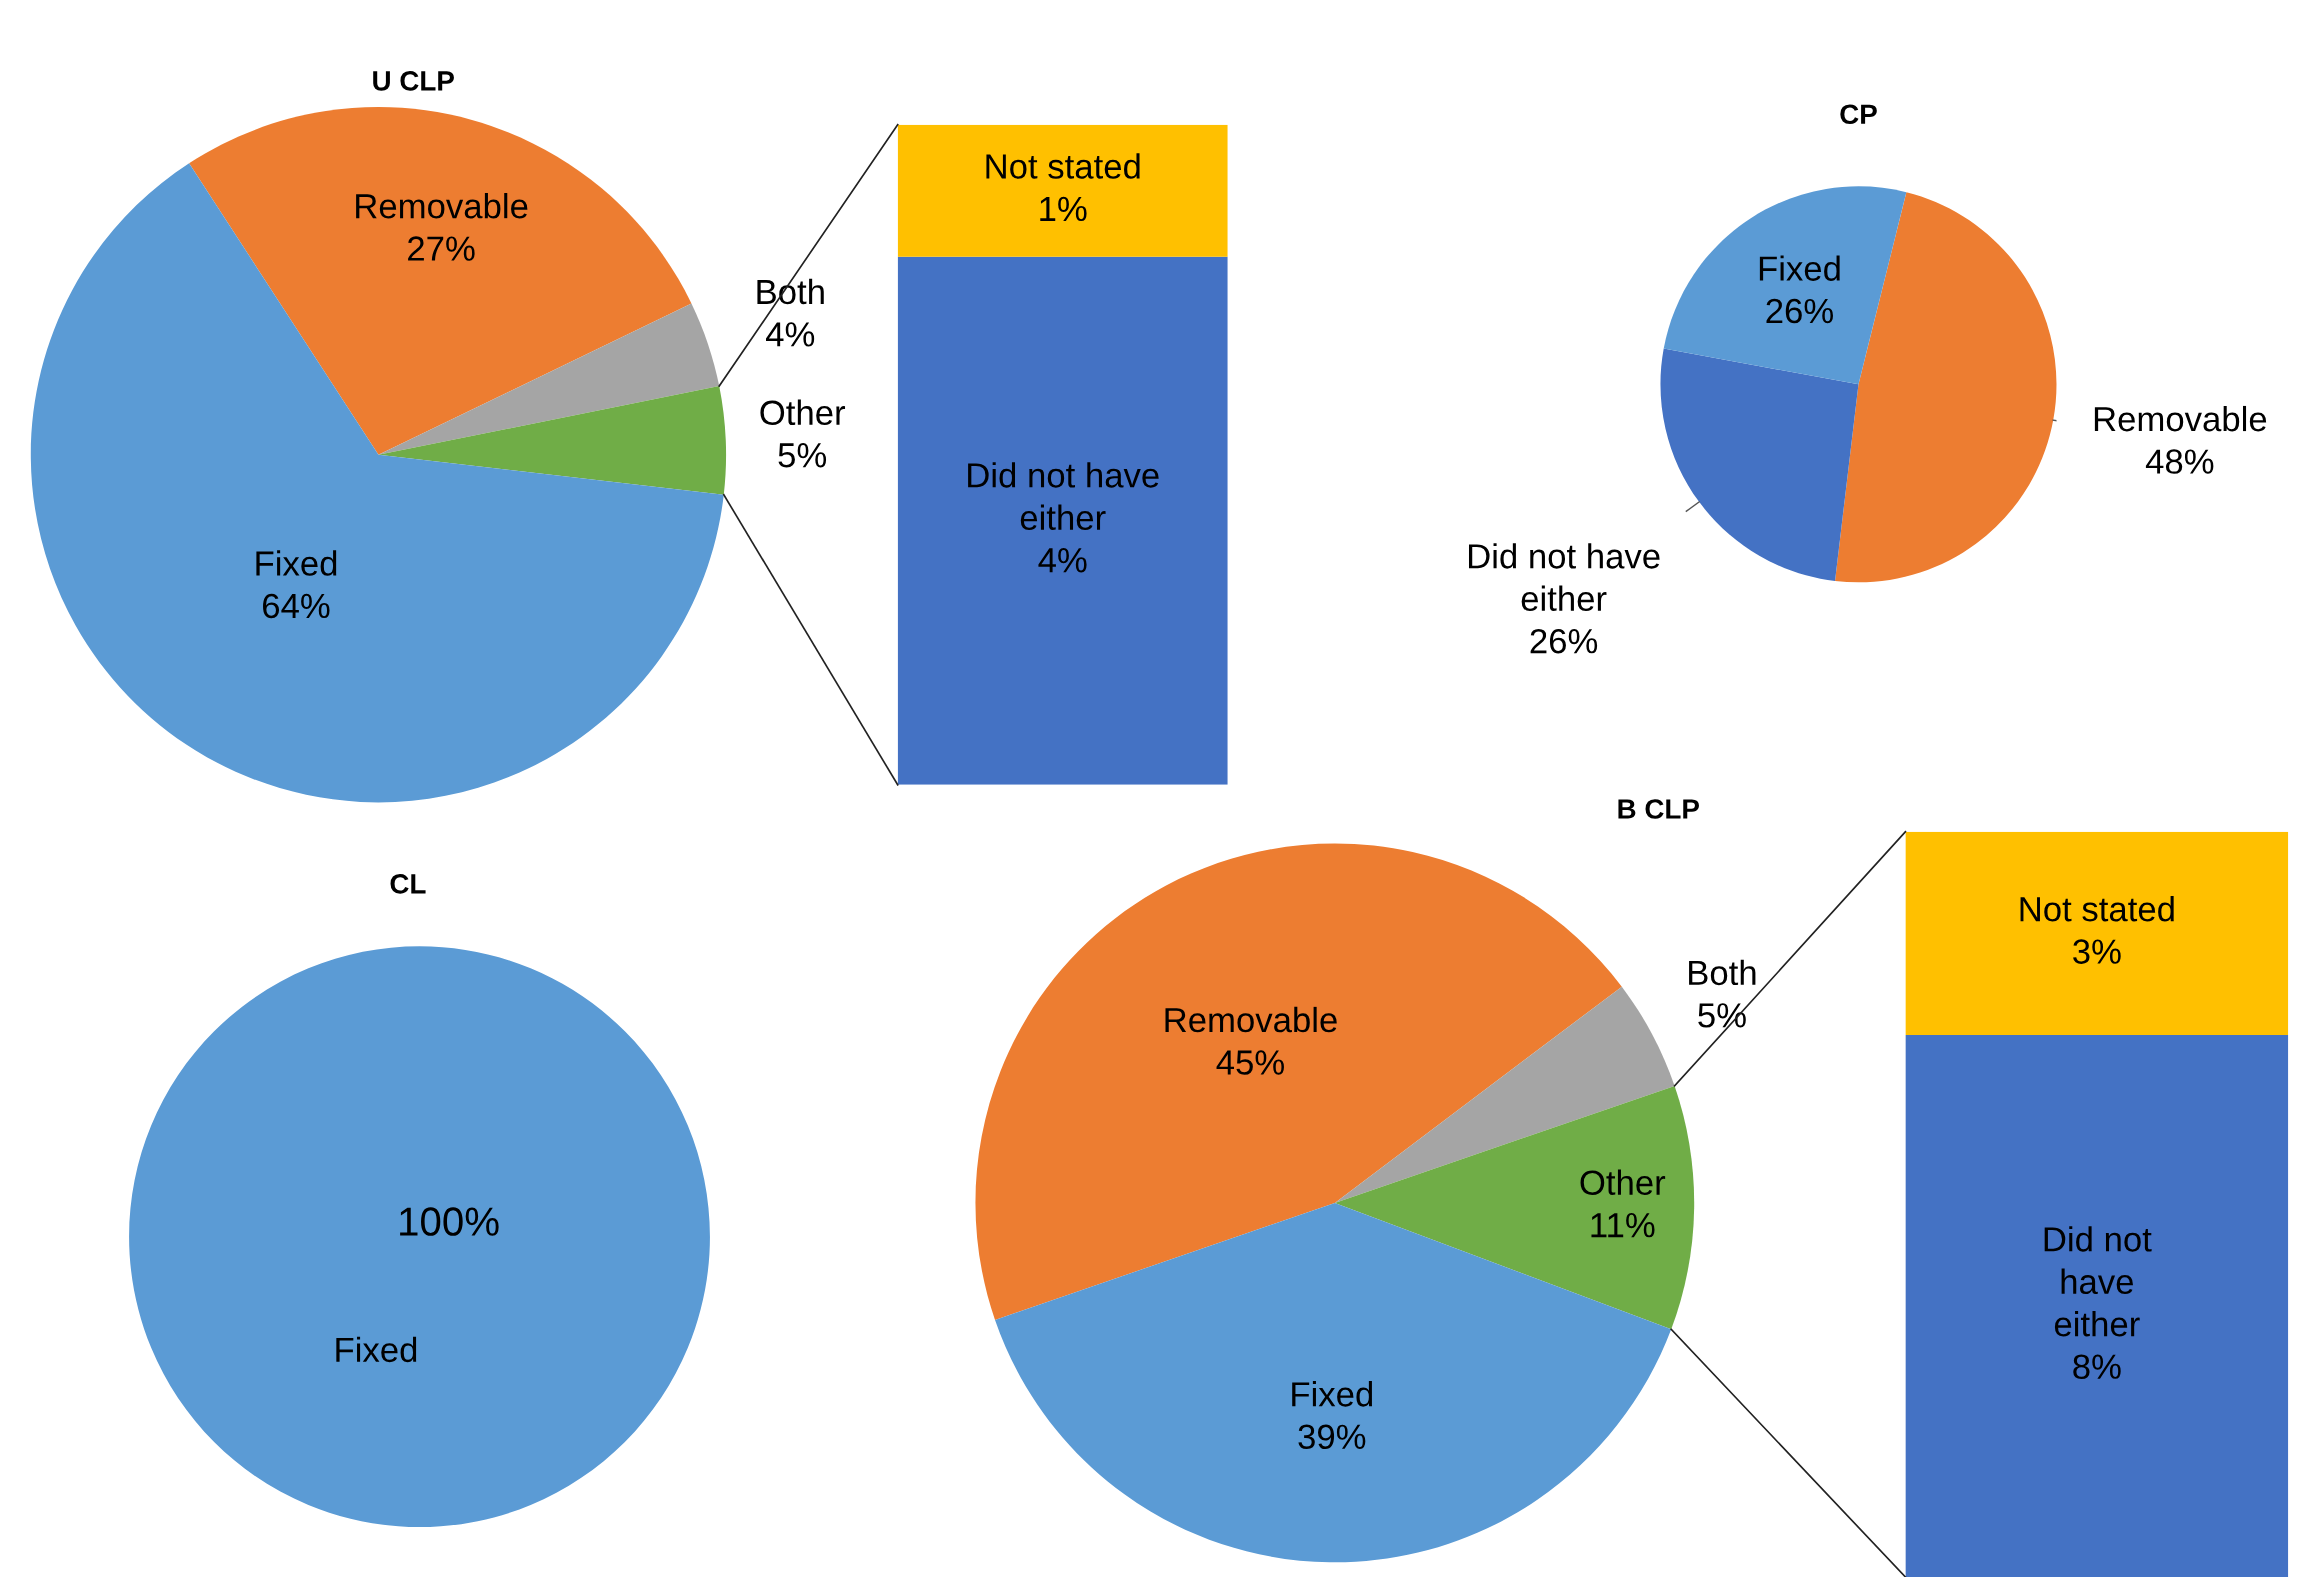 This screenshot has width=2300, height=1577. What do you see at coordinates (2179, 461) in the screenshot?
I see `data-label: 48%` at bounding box center [2179, 461].